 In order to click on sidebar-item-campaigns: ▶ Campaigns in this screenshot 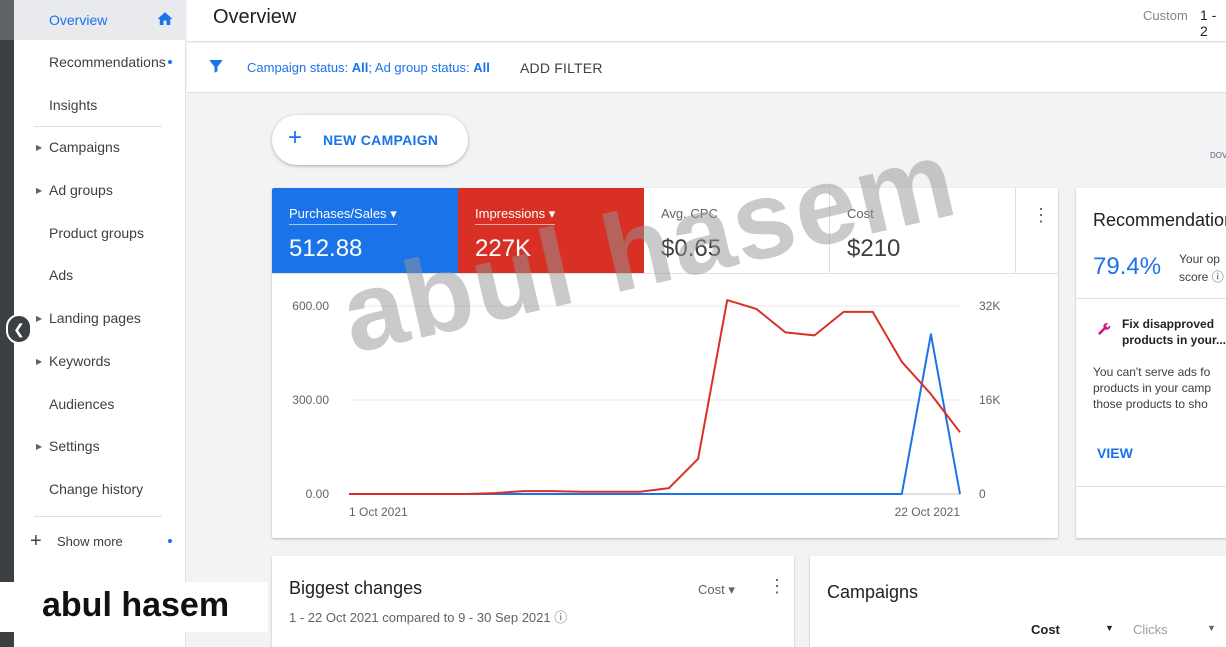, I will do `click(100, 147)`.